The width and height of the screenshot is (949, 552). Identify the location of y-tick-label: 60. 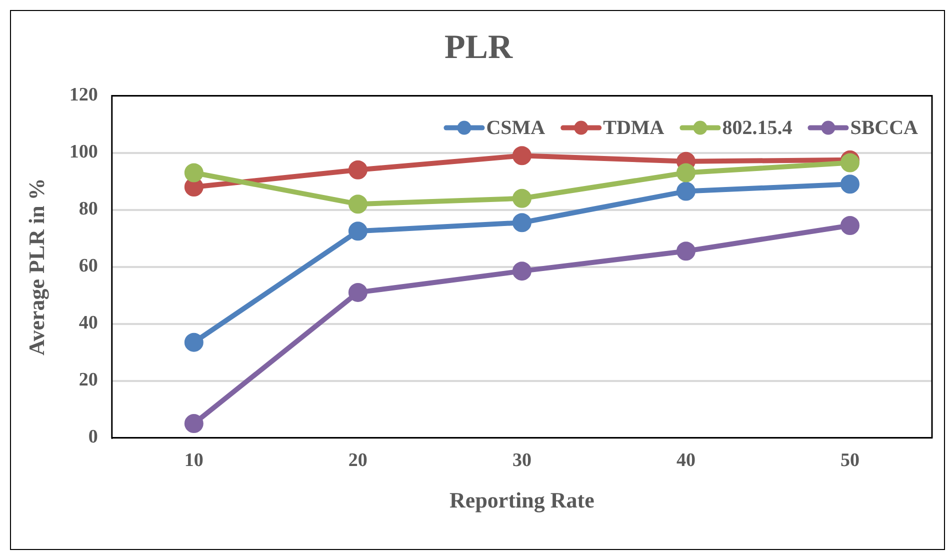
(88, 266).